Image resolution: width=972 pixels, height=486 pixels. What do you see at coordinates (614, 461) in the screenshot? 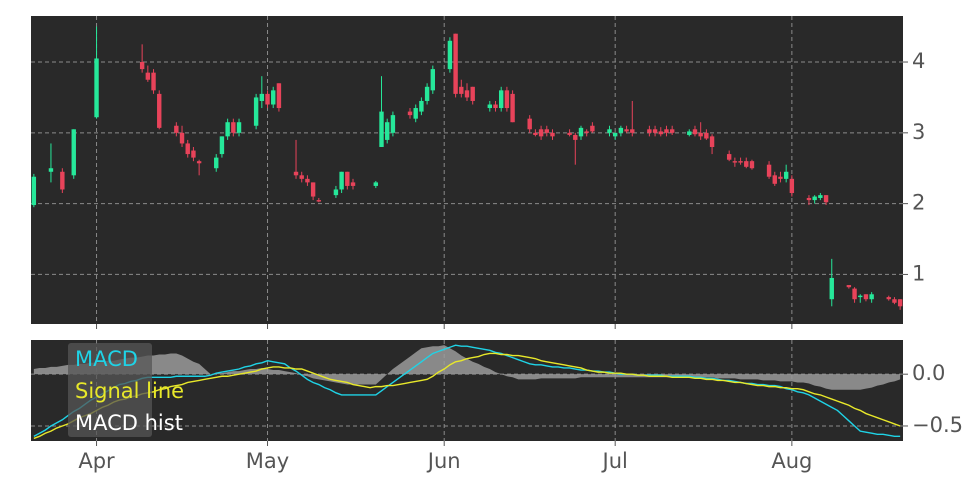
I see `x-tick-label: Jul` at bounding box center [614, 461].